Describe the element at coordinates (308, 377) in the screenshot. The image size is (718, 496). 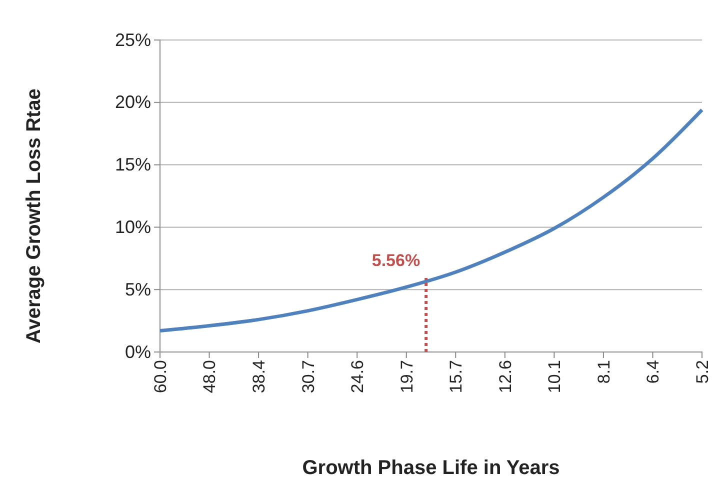
I see `x-tick-label: 30.7` at that location.